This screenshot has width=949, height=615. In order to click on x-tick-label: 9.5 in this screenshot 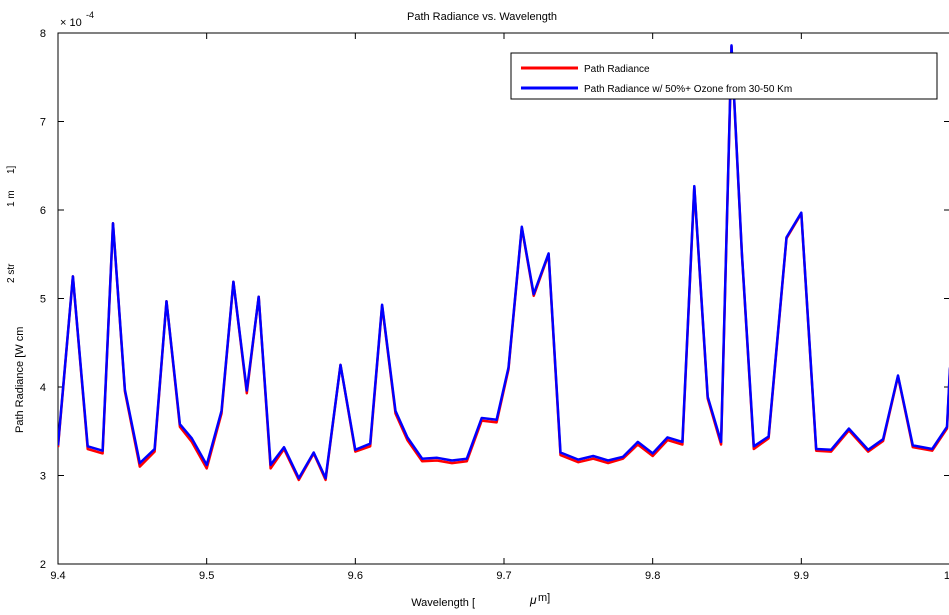, I will do `click(206, 576)`.